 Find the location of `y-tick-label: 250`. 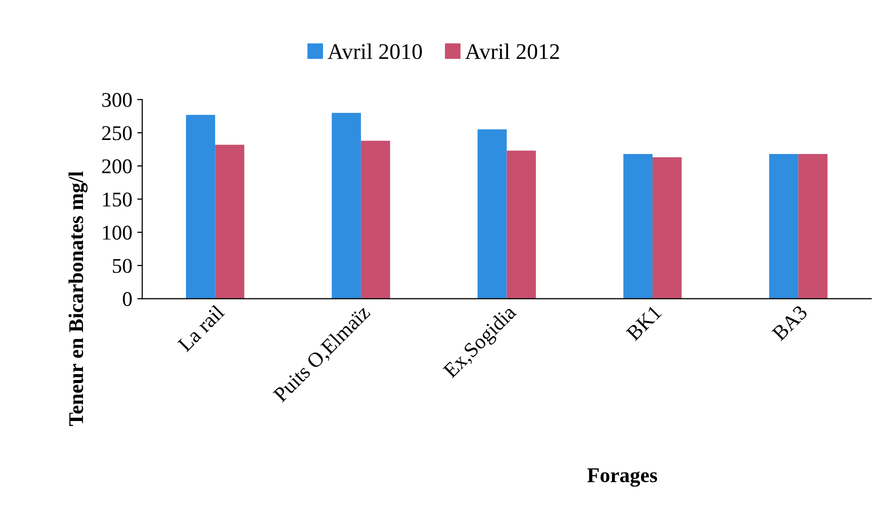

y-tick-label: 250 is located at coordinates (117, 133).